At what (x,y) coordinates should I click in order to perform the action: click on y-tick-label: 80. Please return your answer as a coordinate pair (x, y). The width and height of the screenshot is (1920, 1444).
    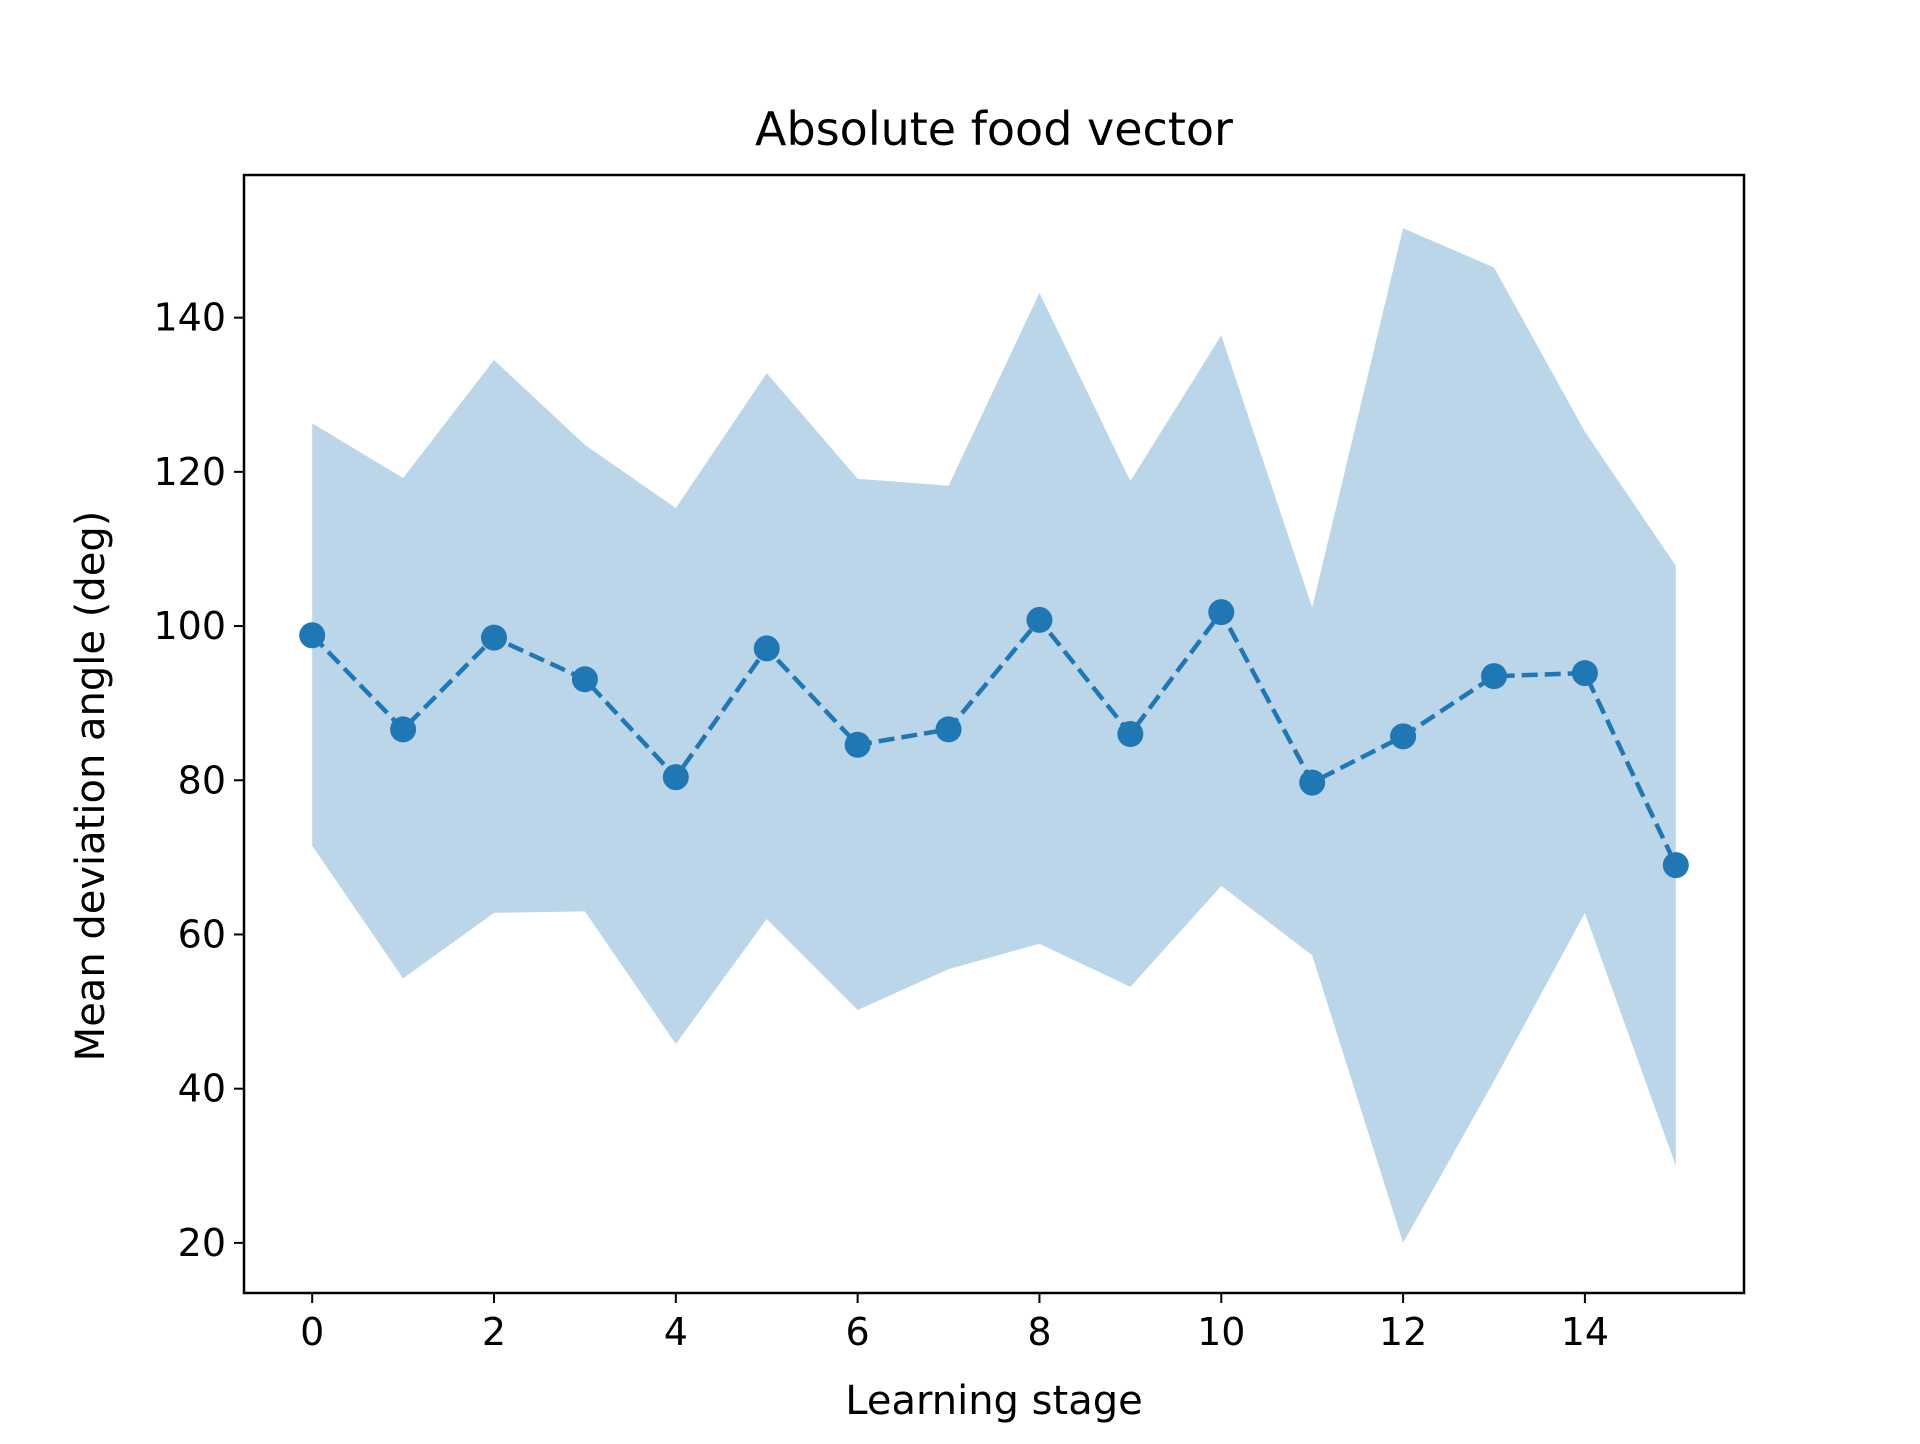
    Looking at the image, I should click on (202, 780).